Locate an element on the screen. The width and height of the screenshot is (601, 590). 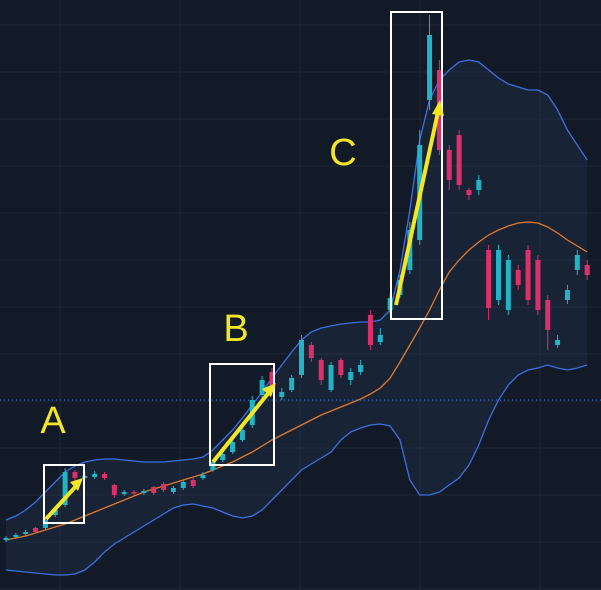
annotation-label: B is located at coordinates (235, 329).